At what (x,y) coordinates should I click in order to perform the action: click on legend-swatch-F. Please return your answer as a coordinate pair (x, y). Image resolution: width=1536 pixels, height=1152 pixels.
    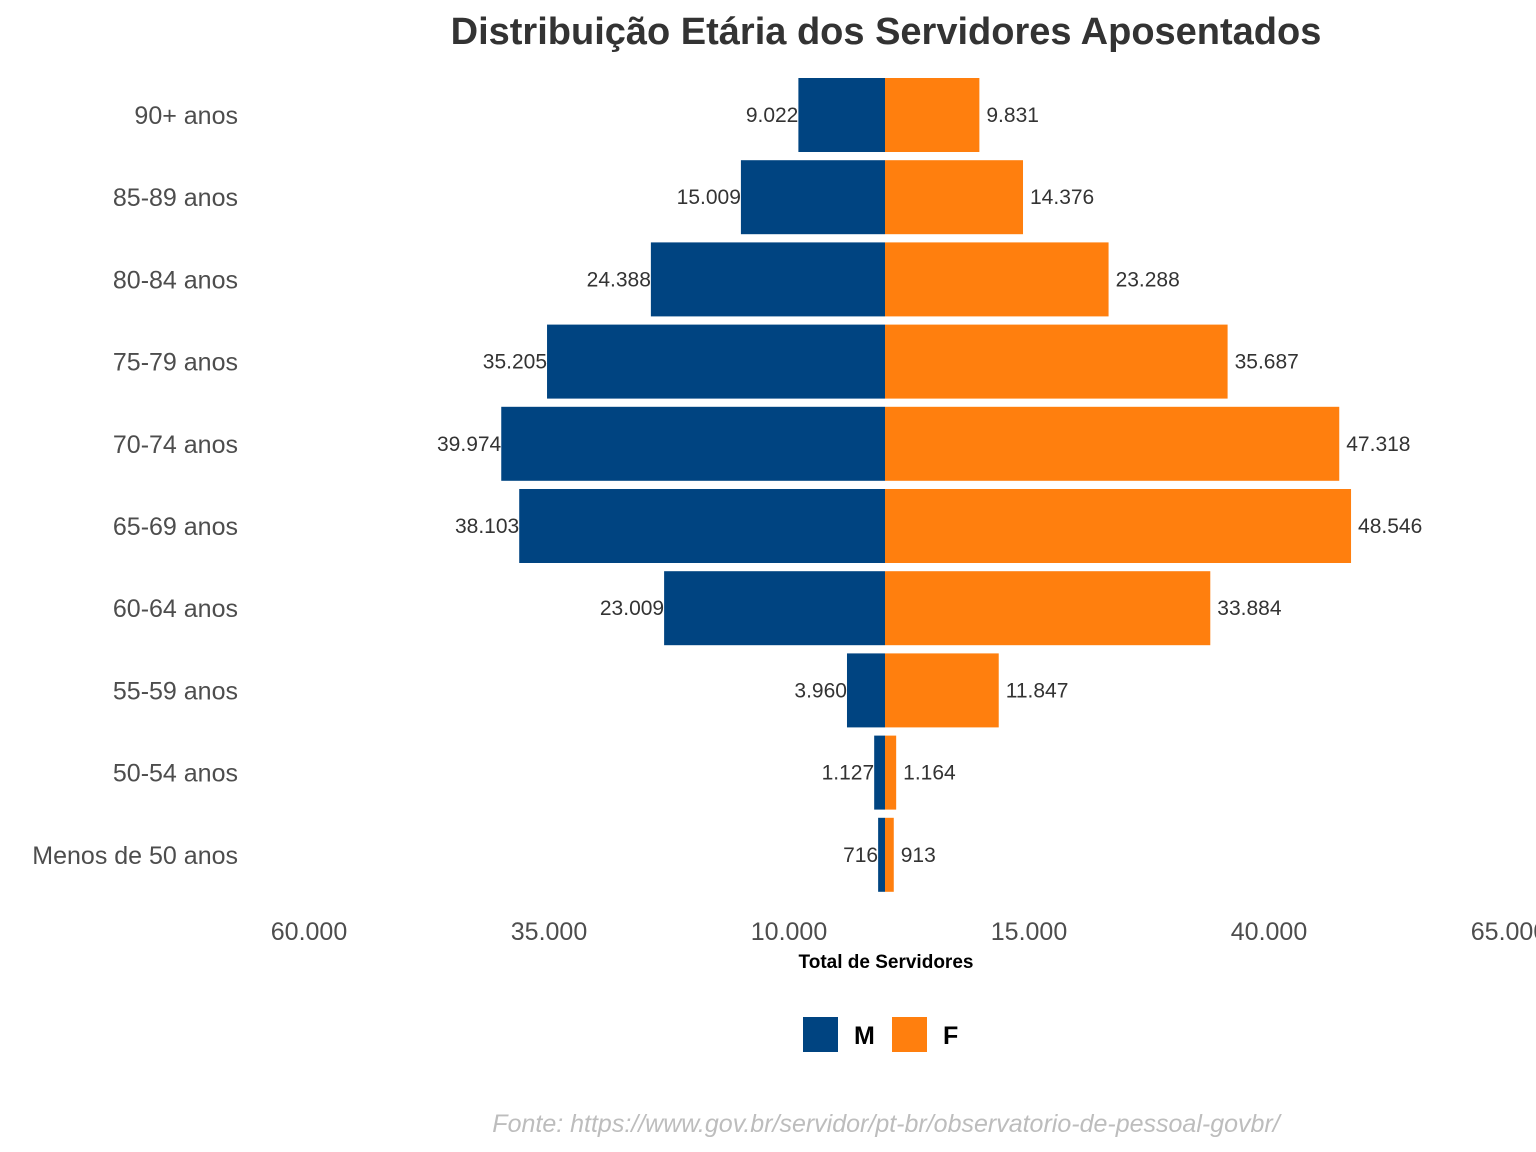
    Looking at the image, I should click on (909, 1034).